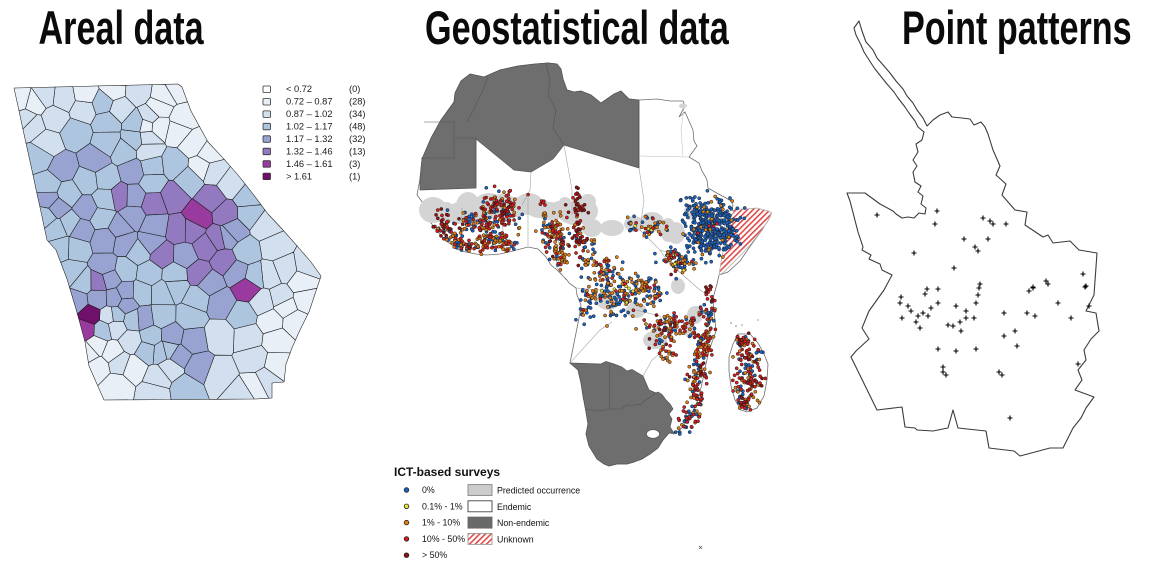 The height and width of the screenshot is (571, 1150). I want to click on svg-text: (28), so click(357, 102).